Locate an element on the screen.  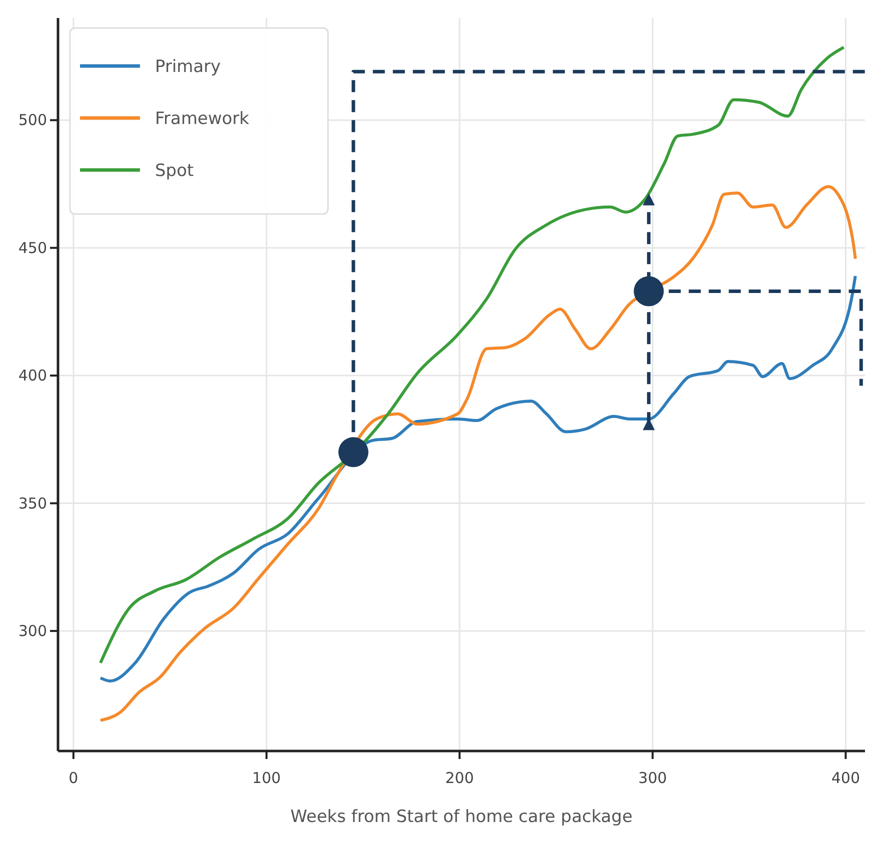
x-tick-label: 300 is located at coordinates (652, 778).